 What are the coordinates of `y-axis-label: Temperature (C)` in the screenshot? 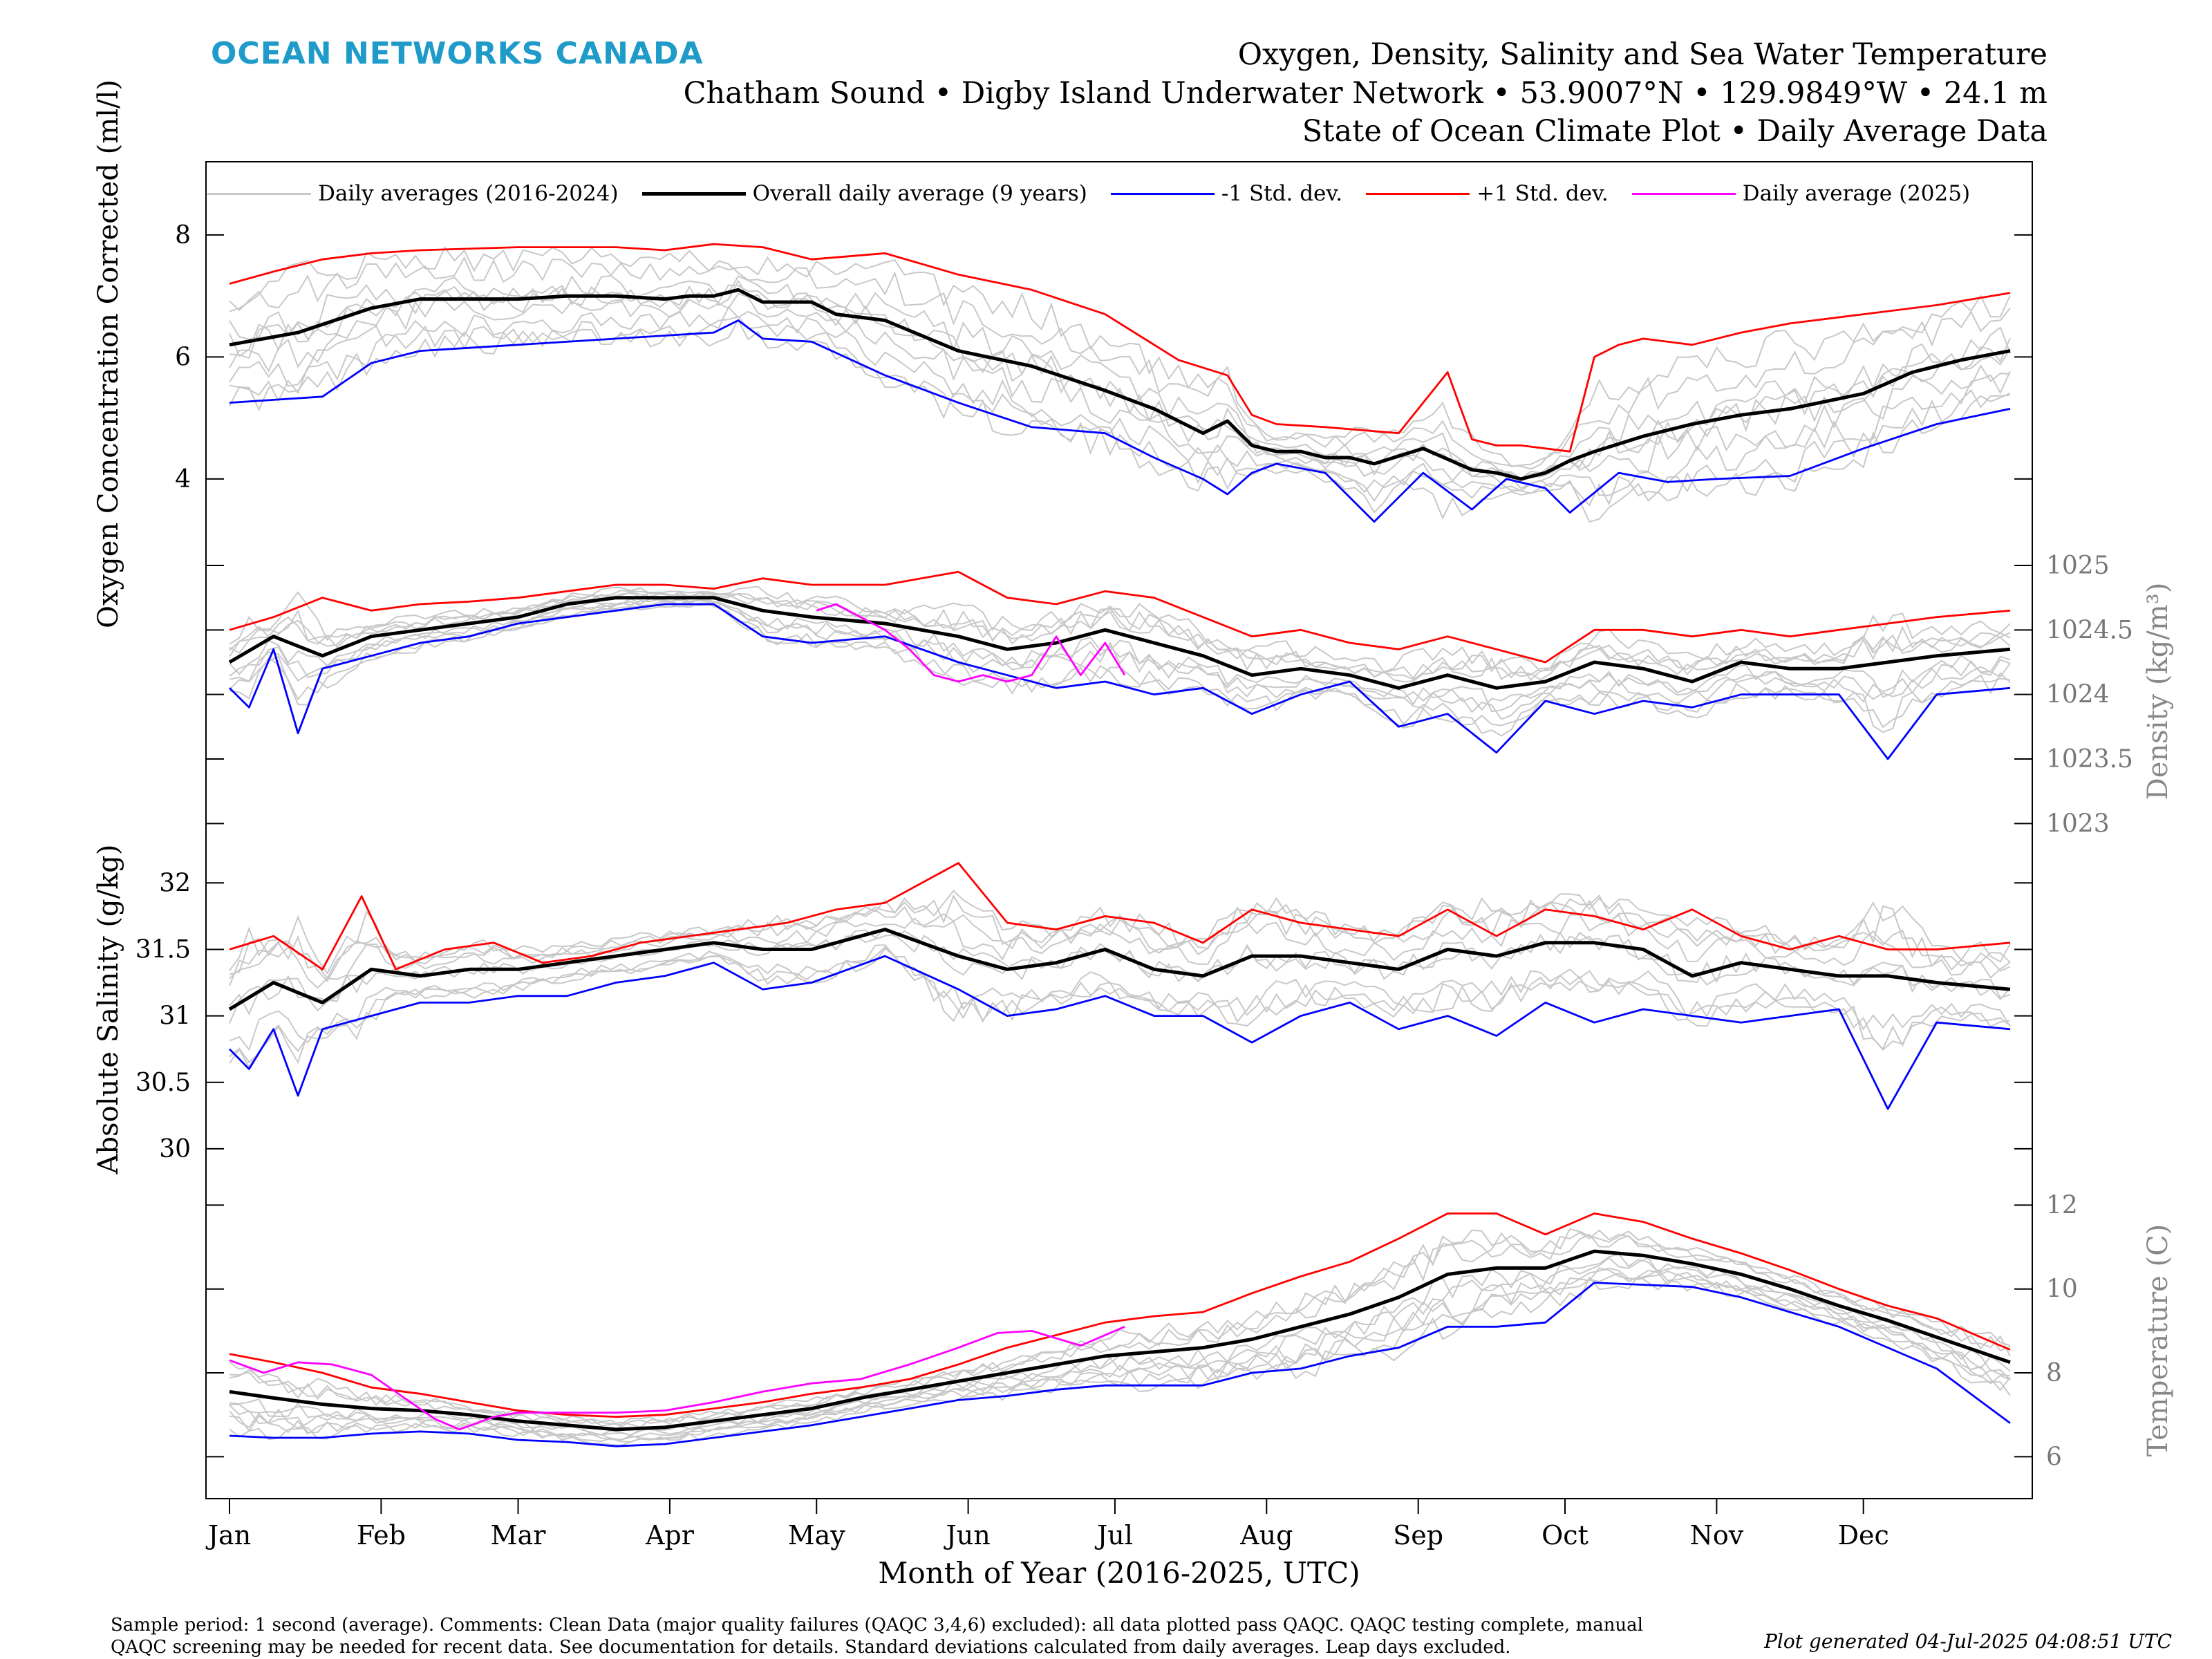 It's located at (2158, 1340).